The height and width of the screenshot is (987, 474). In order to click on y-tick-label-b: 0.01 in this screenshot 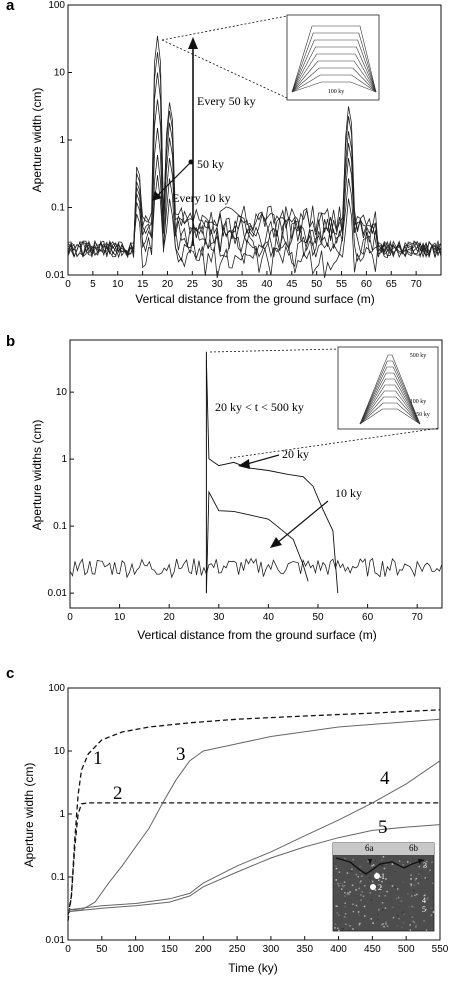, I will do `click(58, 593)`.